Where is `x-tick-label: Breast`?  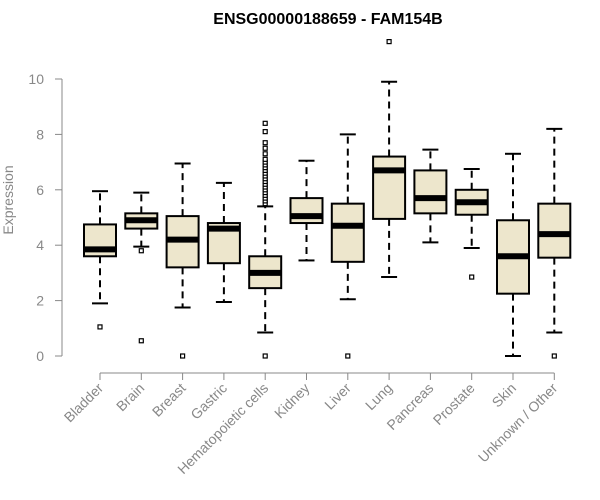 x-tick-label: Breast is located at coordinates (169, 400).